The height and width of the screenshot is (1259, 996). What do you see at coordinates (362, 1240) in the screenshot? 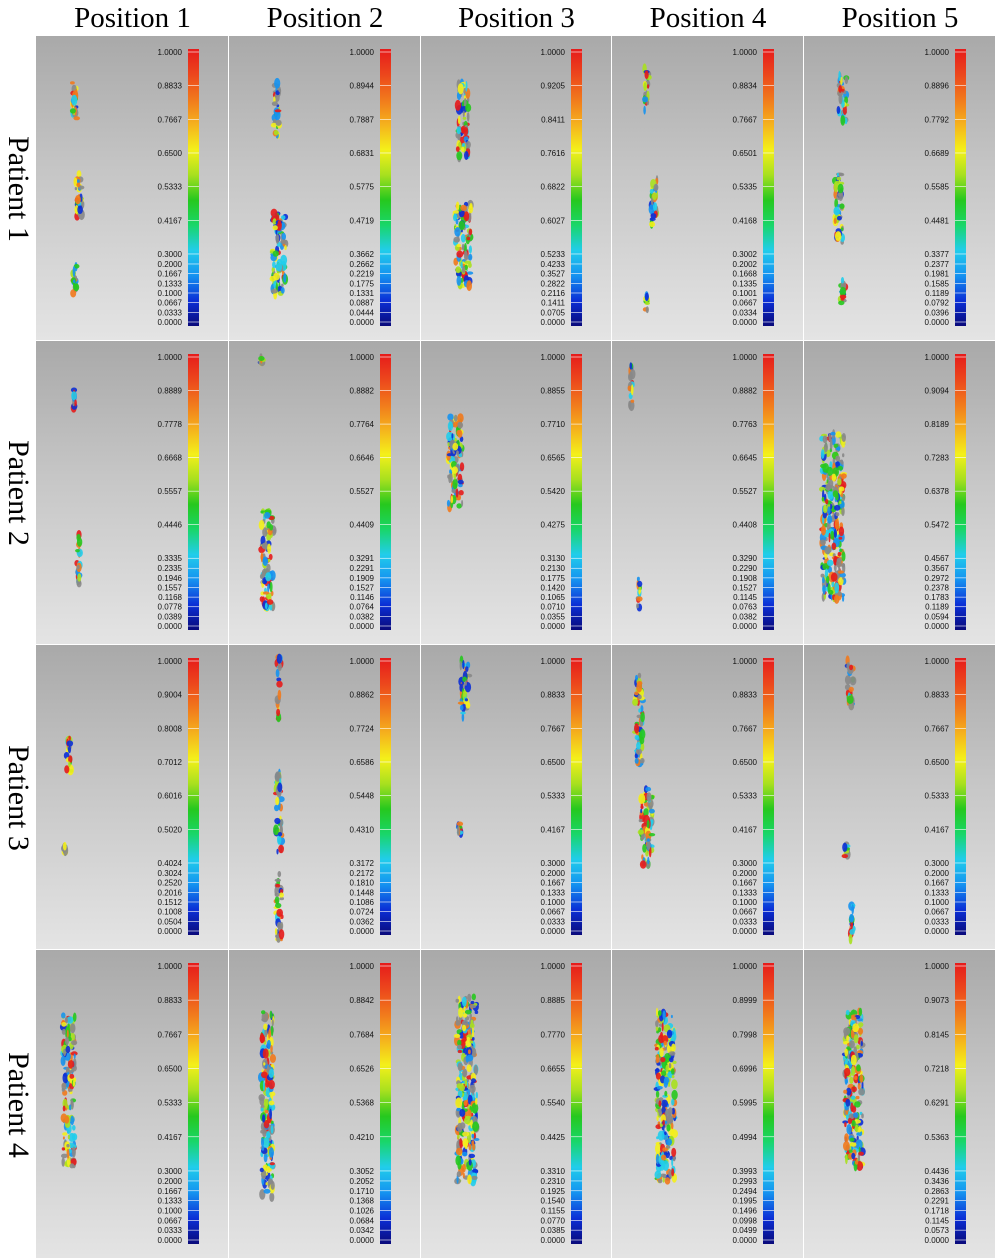
I see `colorbar-tick-label: 0.0000` at bounding box center [362, 1240].